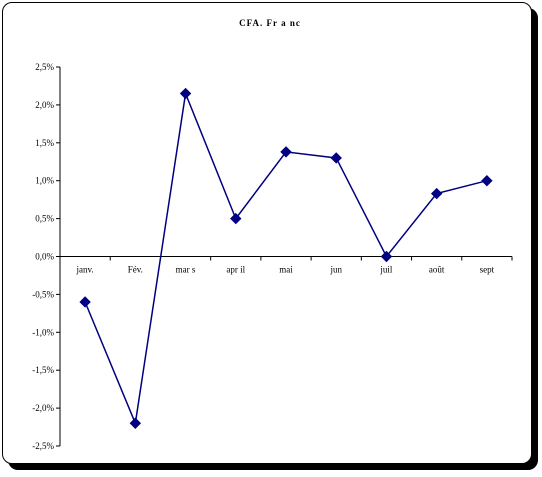 The height and width of the screenshot is (477, 542). I want to click on x-tick-label: Fév., so click(135, 270).